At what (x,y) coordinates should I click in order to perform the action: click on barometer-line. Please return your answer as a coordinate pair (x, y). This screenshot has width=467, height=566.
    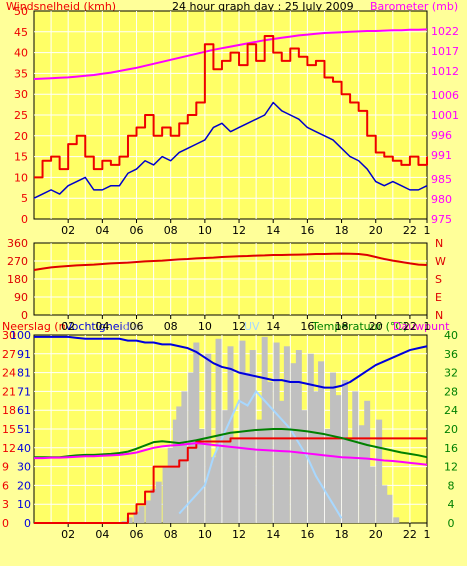
    Looking at the image, I should click on (230, 54).